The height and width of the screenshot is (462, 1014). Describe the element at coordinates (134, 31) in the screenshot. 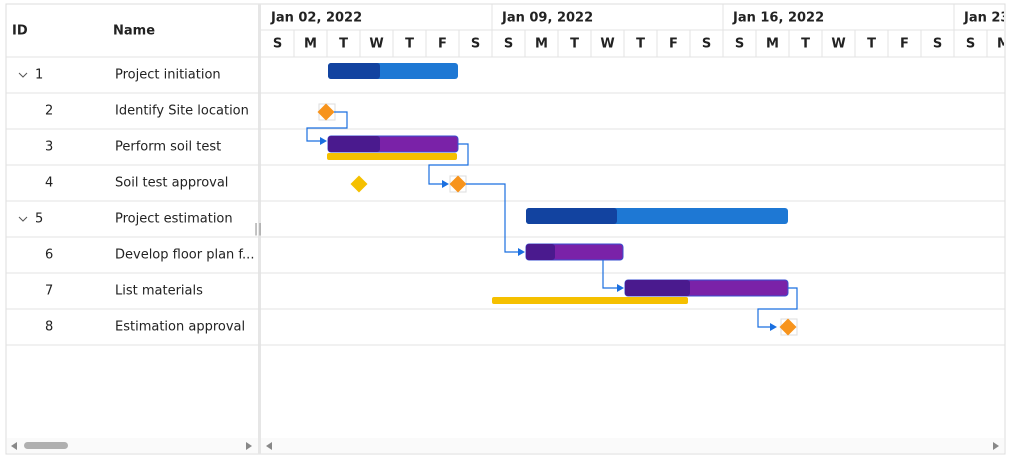

I see `column-header: Name` at that location.